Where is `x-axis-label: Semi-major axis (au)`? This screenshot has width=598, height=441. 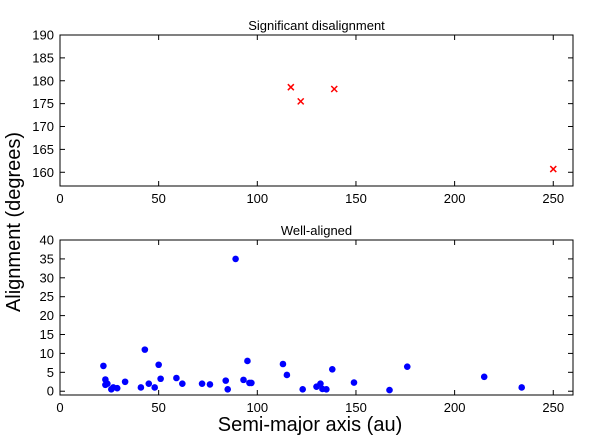 x-axis-label: Semi-major axis (au) is located at coordinates (310, 425).